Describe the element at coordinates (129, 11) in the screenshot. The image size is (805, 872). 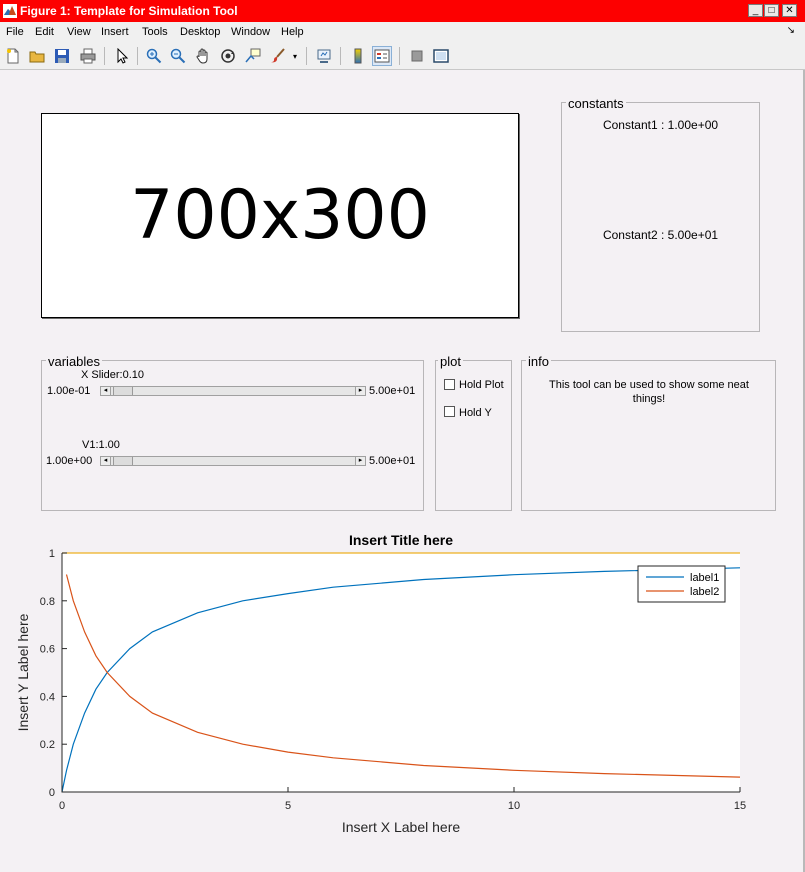
I see `window-title: Figure 1: Template for Simulation Tool` at that location.